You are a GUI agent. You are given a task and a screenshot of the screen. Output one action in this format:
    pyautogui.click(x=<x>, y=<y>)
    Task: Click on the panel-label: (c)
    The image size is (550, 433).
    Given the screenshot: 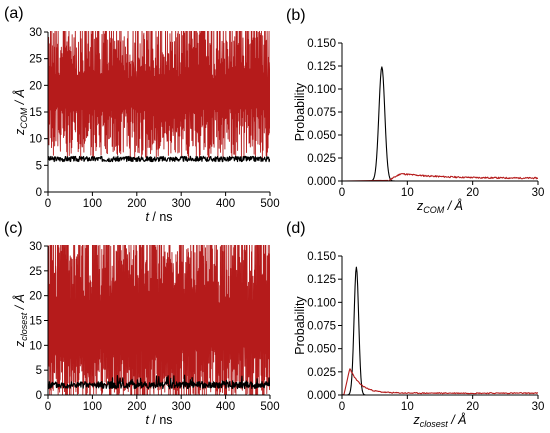 What is the action you would take?
    pyautogui.click(x=13, y=228)
    